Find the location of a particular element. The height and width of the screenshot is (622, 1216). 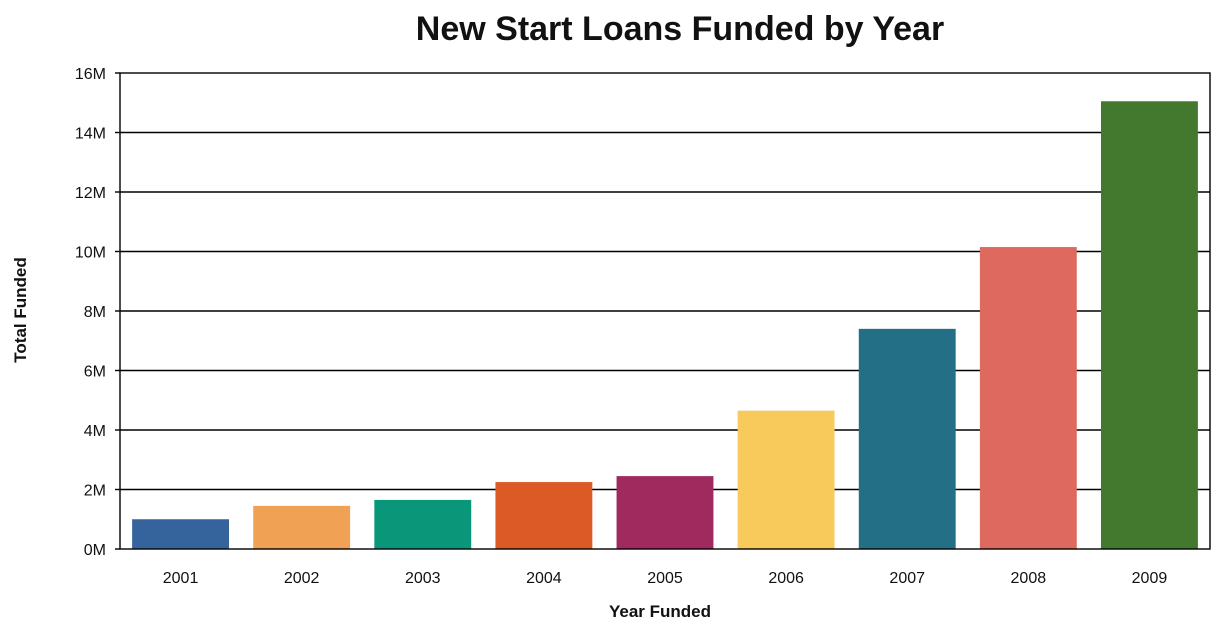

x-tick-label: 2009 is located at coordinates (1150, 578).